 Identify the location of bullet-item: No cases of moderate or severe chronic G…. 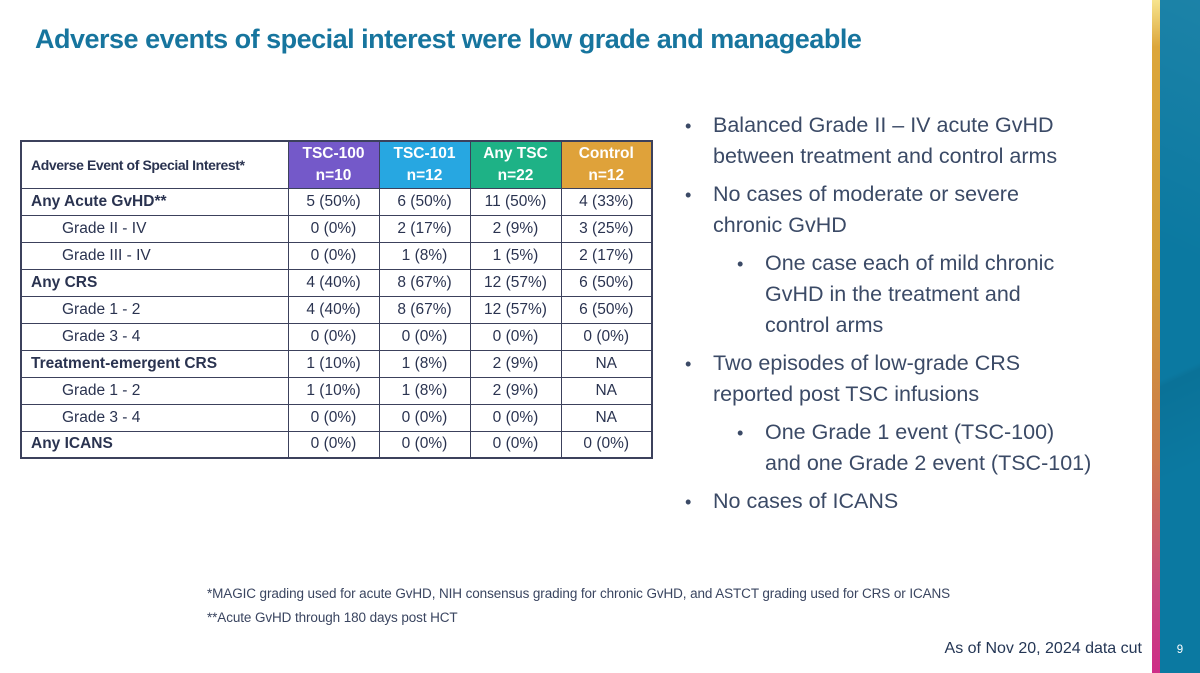
(925, 210).